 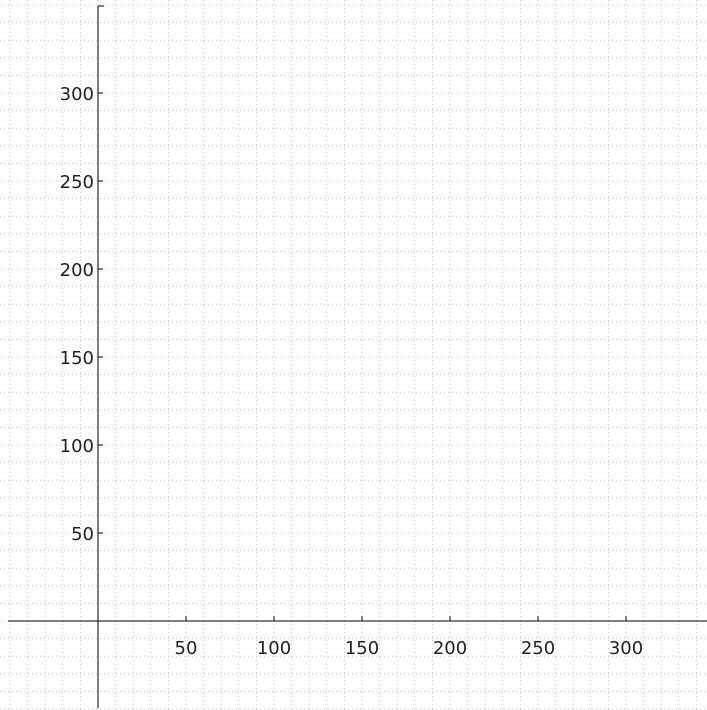 What do you see at coordinates (274, 648) in the screenshot?
I see `x-tick-label: 100` at bounding box center [274, 648].